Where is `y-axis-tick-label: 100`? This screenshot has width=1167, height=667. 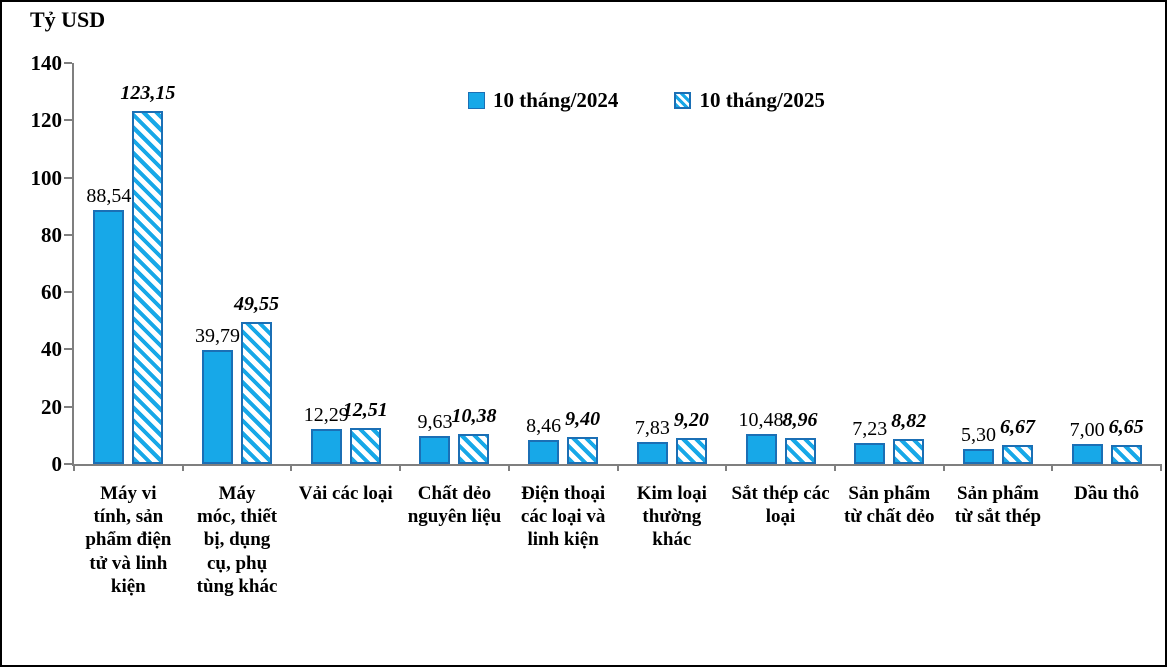 y-axis-tick-label: 100 is located at coordinates (46, 177).